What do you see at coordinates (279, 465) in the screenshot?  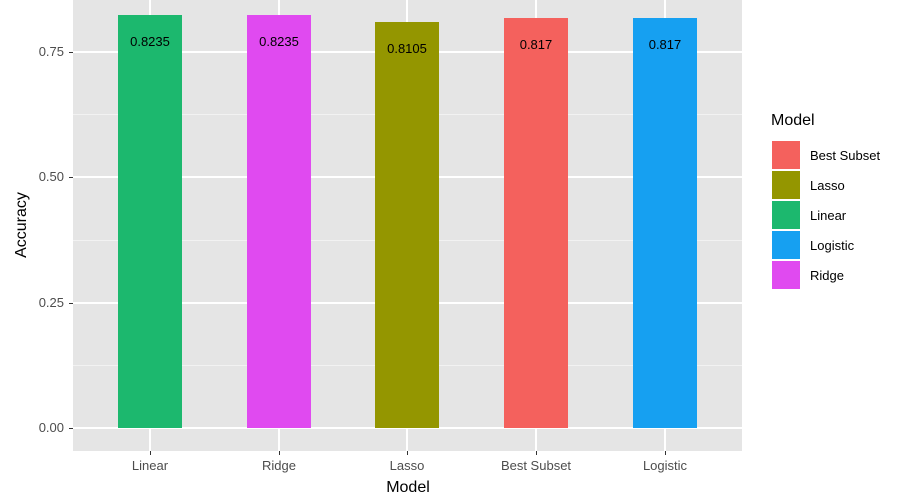 I see `x-tick-label: Ridge` at bounding box center [279, 465].